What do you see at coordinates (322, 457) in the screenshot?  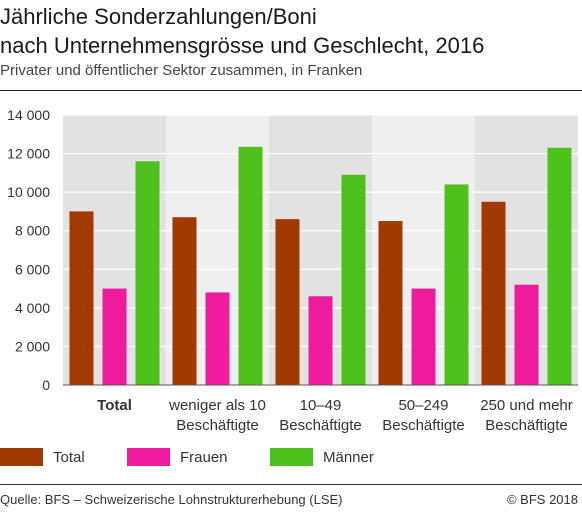 I see `legend-item-maenner: Männer` at bounding box center [322, 457].